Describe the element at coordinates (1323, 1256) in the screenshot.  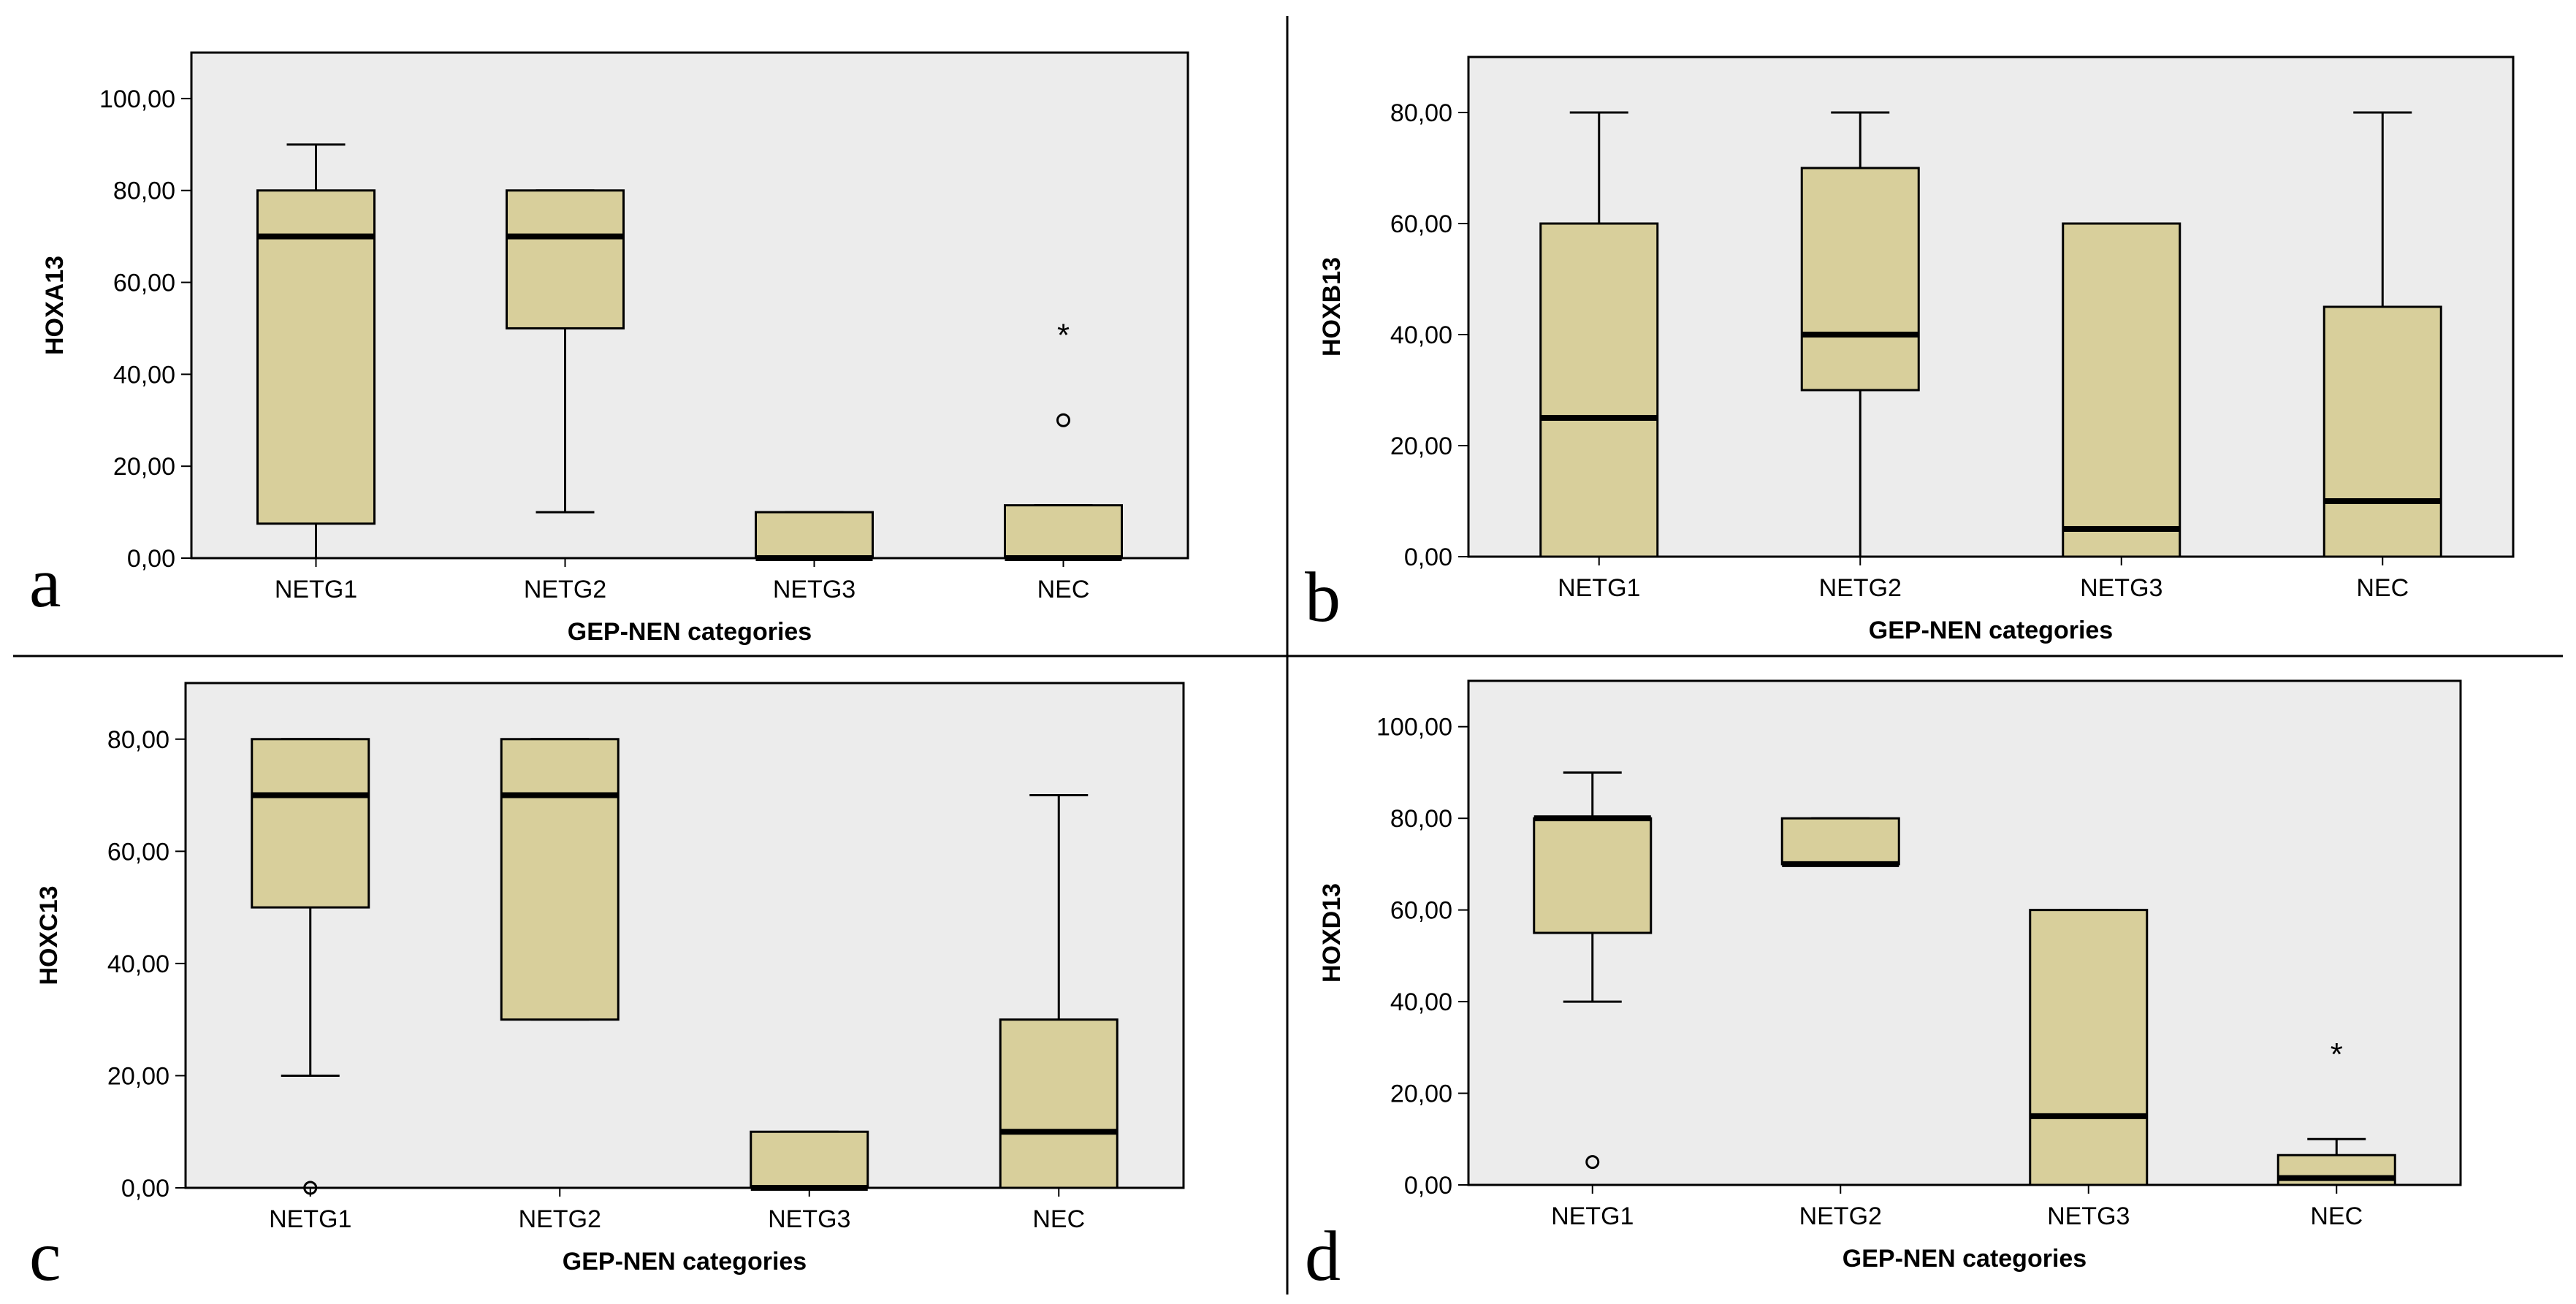
I see `panel-letter: d` at that location.